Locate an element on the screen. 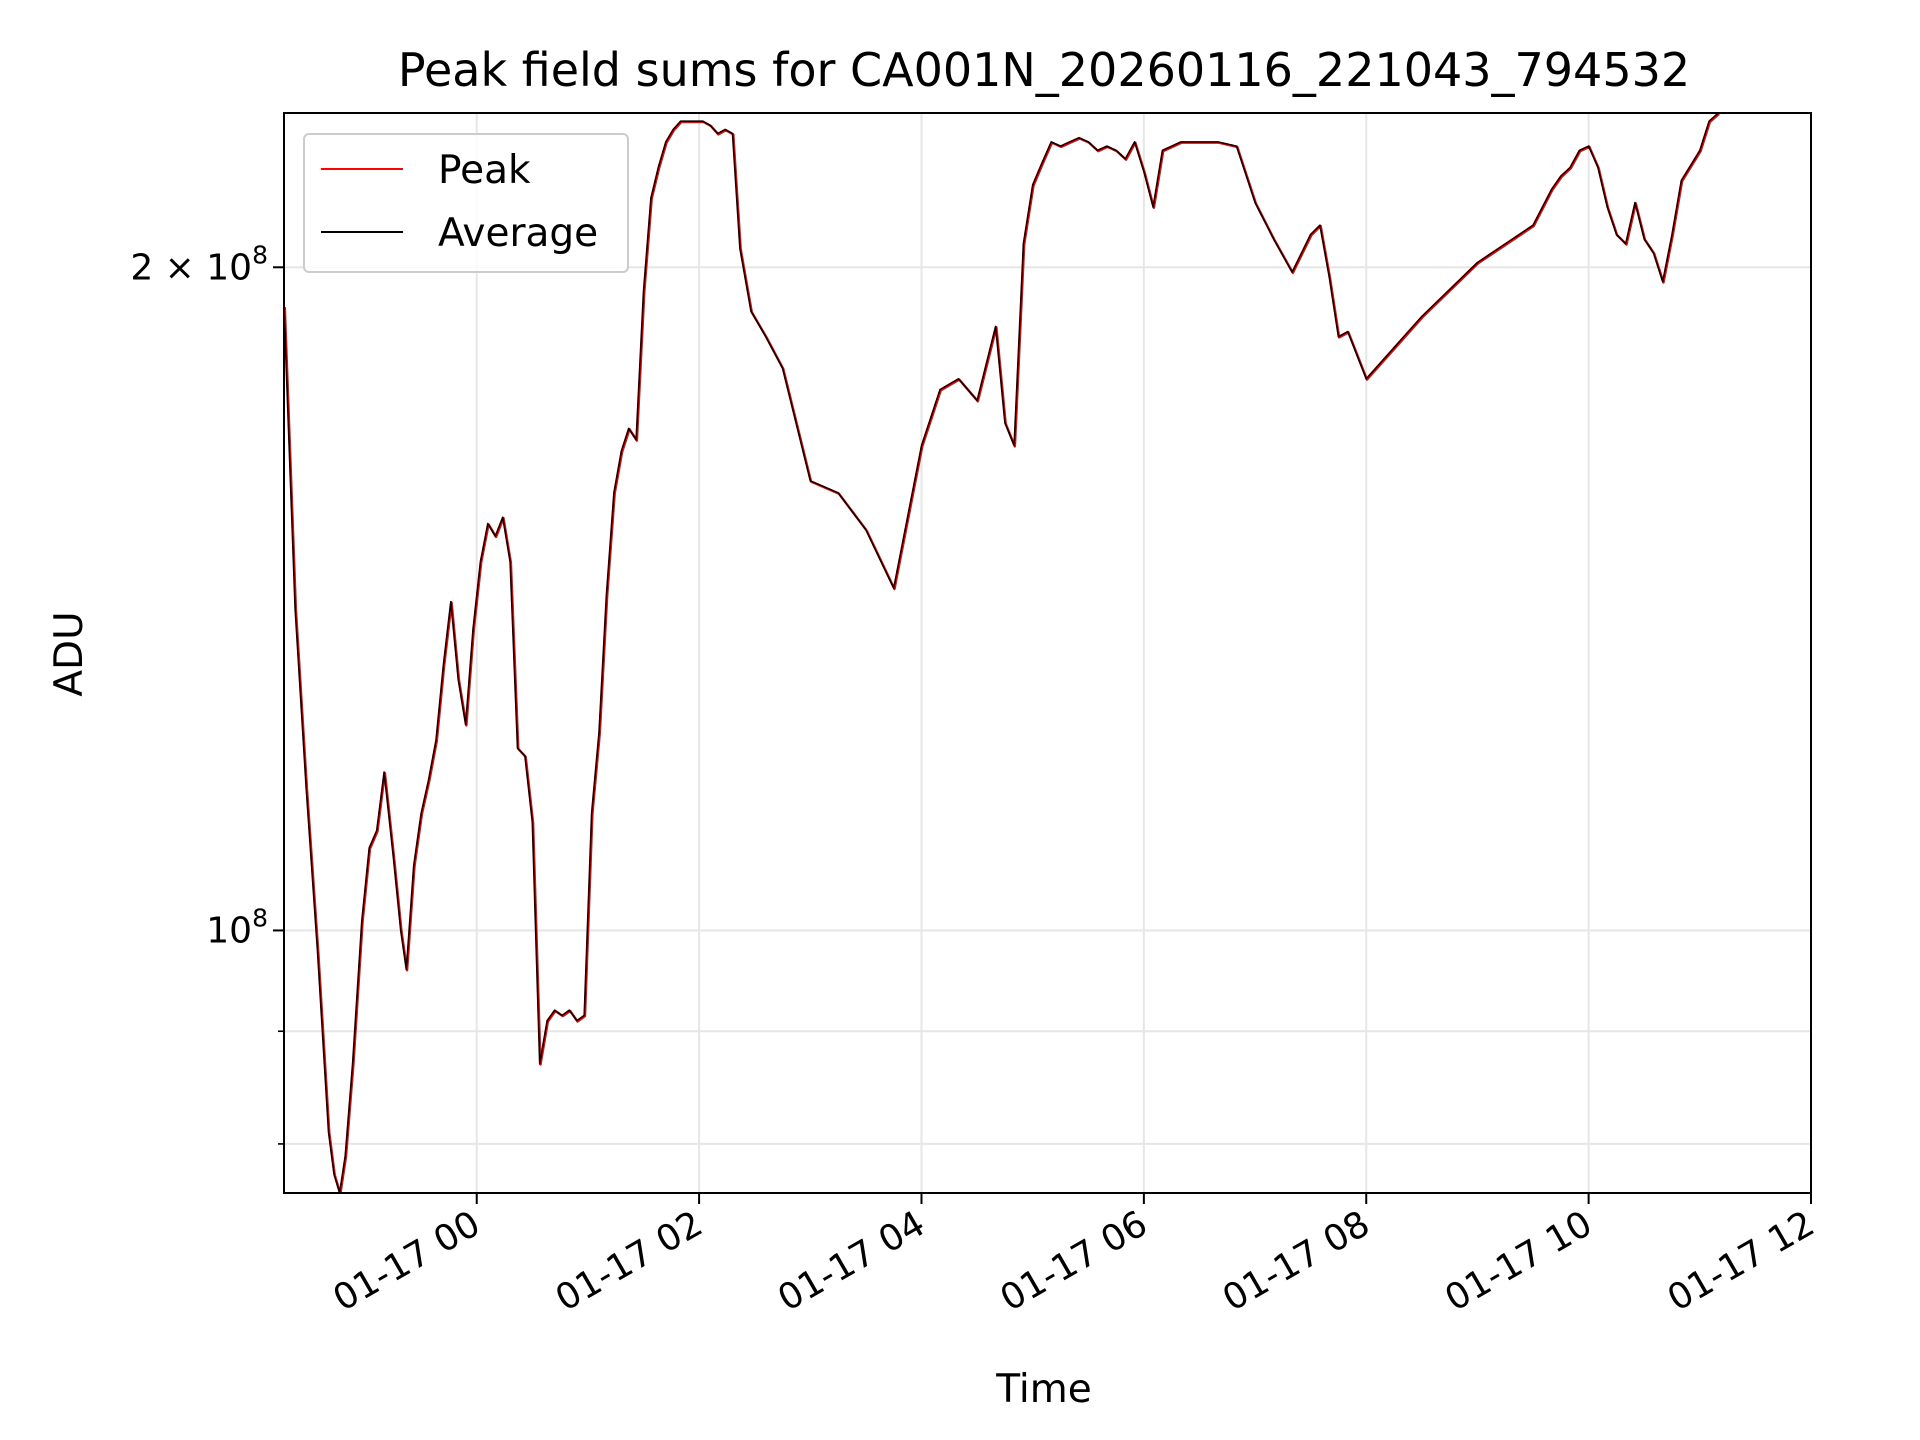 This screenshot has width=1920, height=1440. y-tick-label: 108 is located at coordinates (237, 927).